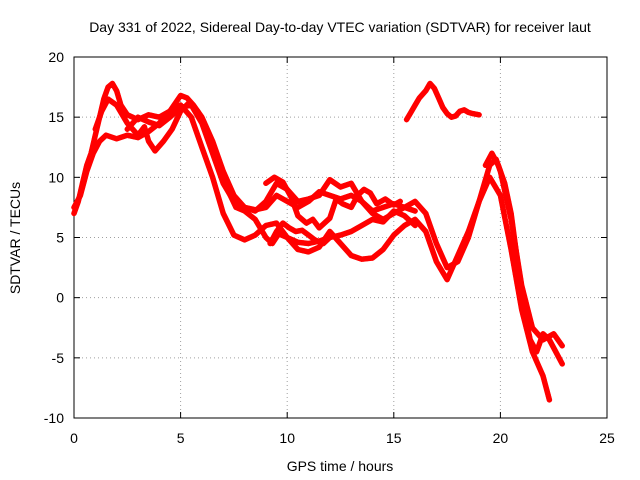 This screenshot has width=640, height=480. Describe the element at coordinates (287, 438) in the screenshot. I see `x-tick-label: 10` at that location.